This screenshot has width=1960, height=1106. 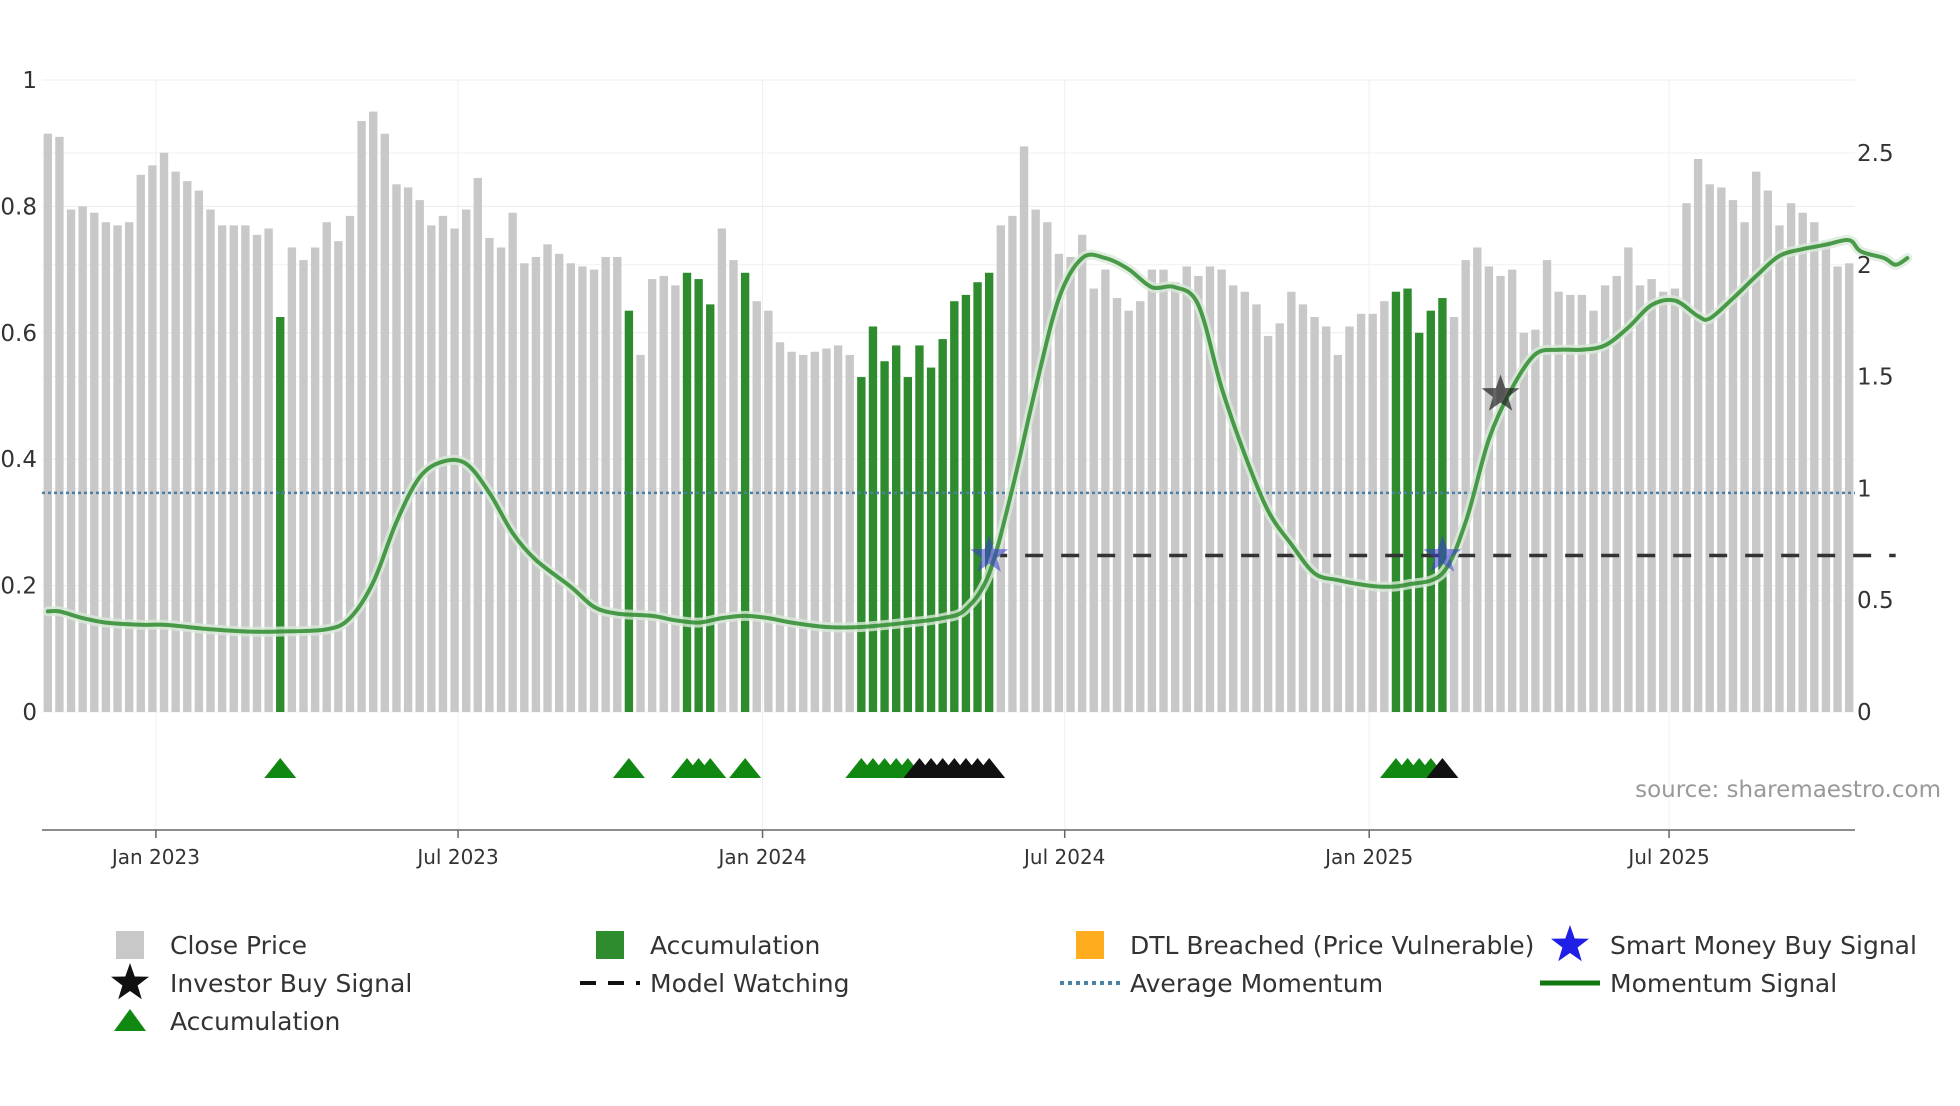 I want to click on x-tick-label: Jul 2023, so click(x=456, y=857).